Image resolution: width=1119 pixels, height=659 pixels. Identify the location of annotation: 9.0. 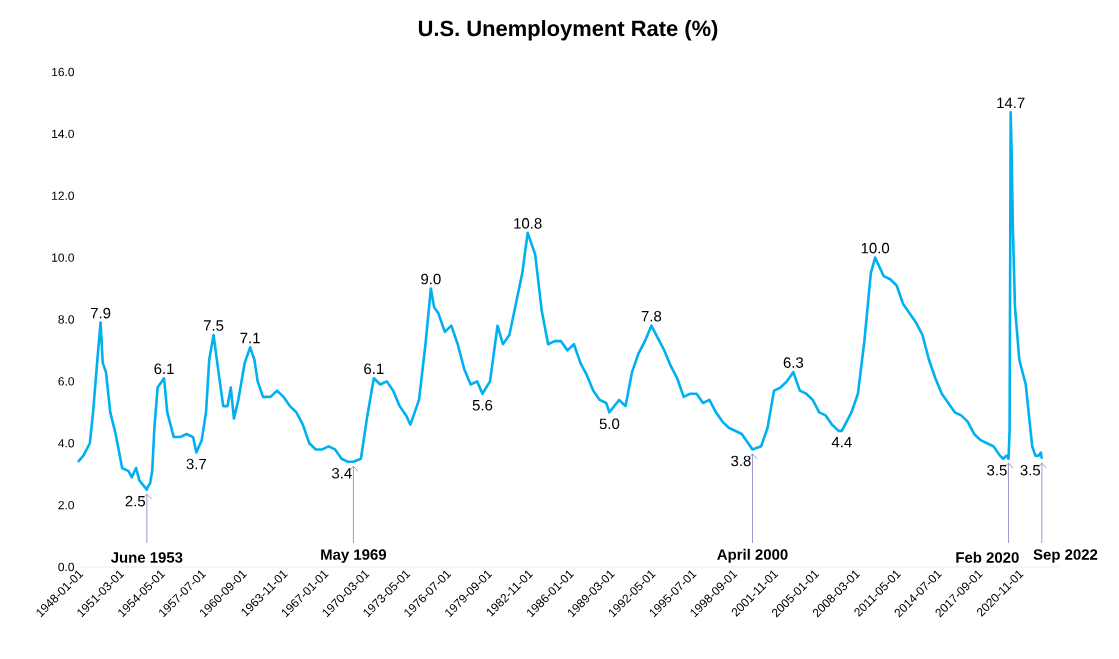
(431, 279).